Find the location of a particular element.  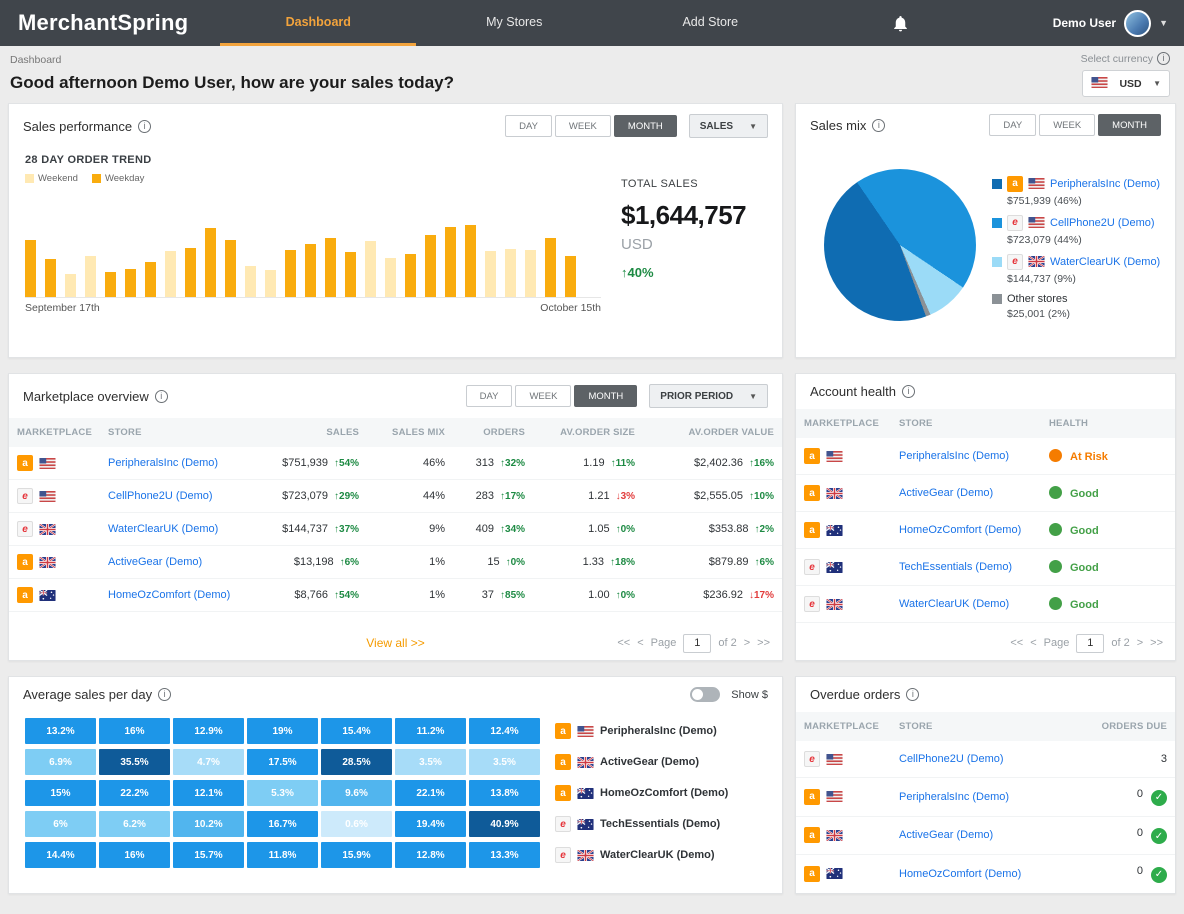

heatmap-cell: 3.5% is located at coordinates (504, 762).